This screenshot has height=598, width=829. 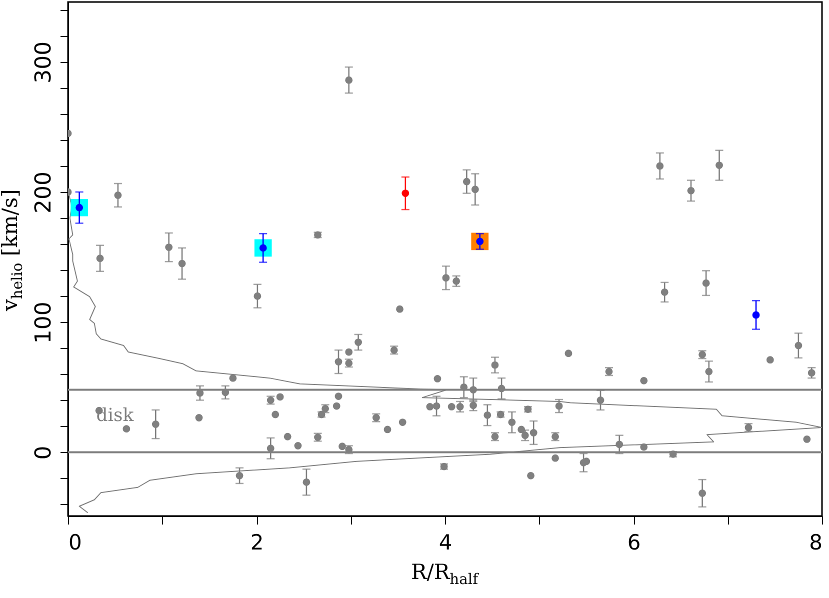 I want to click on x-tick-label: 8, so click(x=815, y=542).